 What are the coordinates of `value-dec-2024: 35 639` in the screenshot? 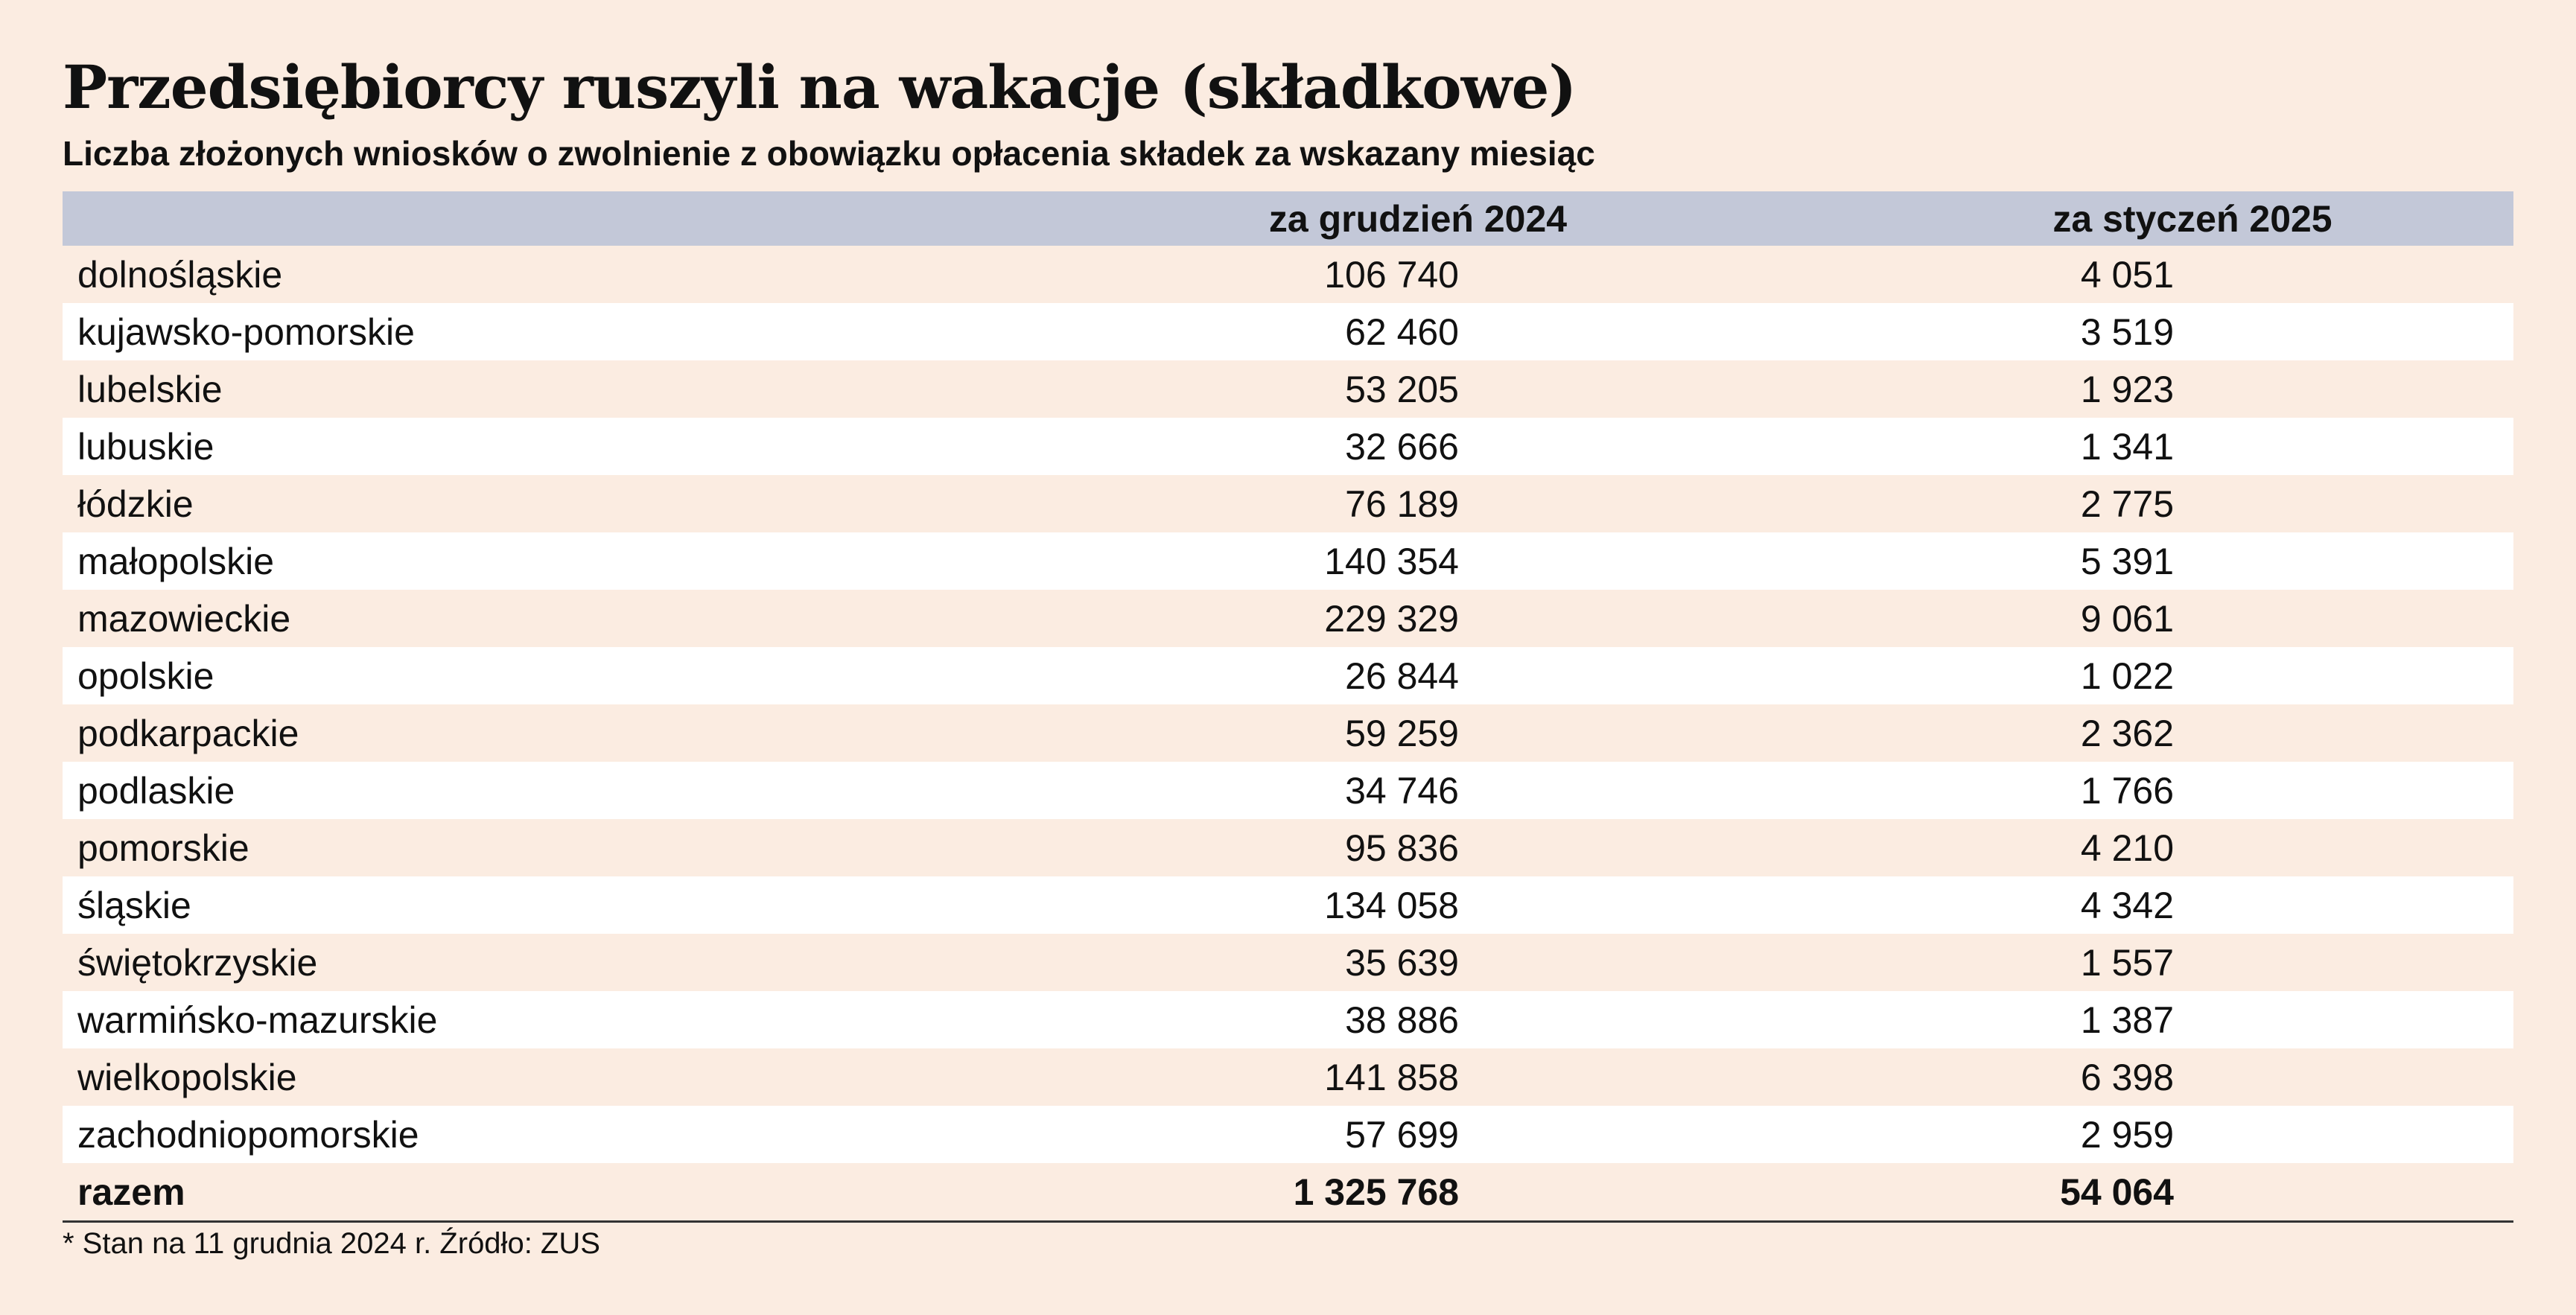 It's located at (1402, 962).